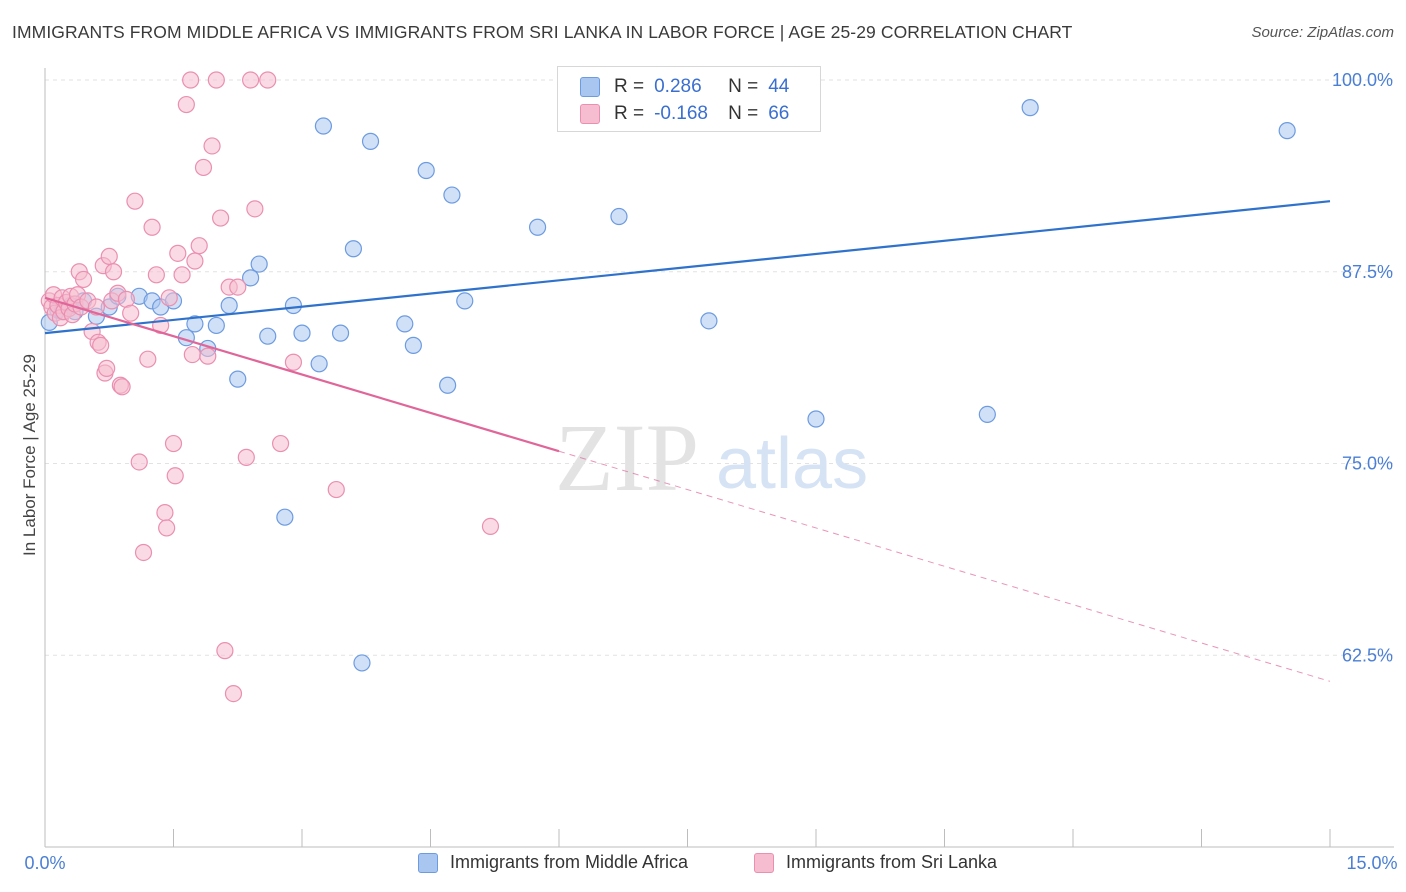 The image size is (1406, 892). I want to click on watermark: ZIP atlas, so click(711, 457).